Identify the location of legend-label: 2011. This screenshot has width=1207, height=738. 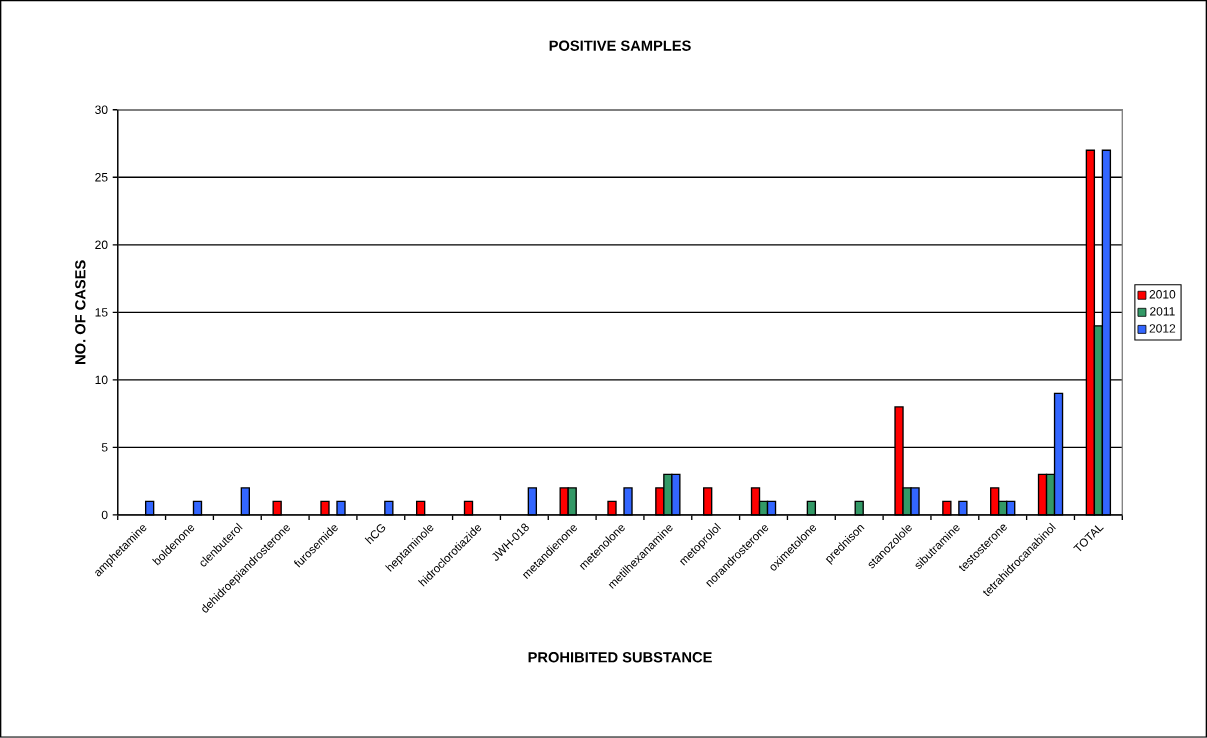
(1162, 311).